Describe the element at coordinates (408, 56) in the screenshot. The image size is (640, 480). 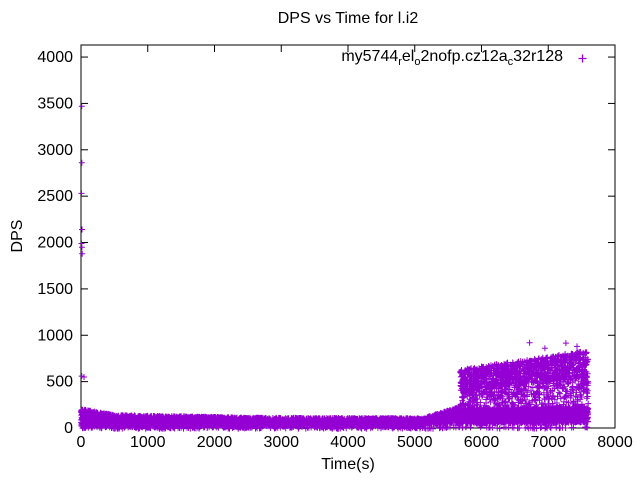
I see `legend-label-segment: el` at that location.